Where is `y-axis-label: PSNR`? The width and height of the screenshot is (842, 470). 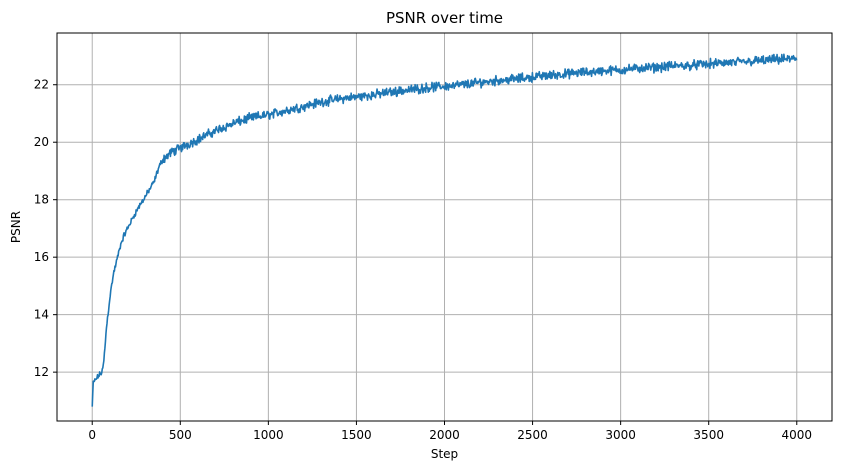
y-axis-label: PSNR is located at coordinates (16, 227).